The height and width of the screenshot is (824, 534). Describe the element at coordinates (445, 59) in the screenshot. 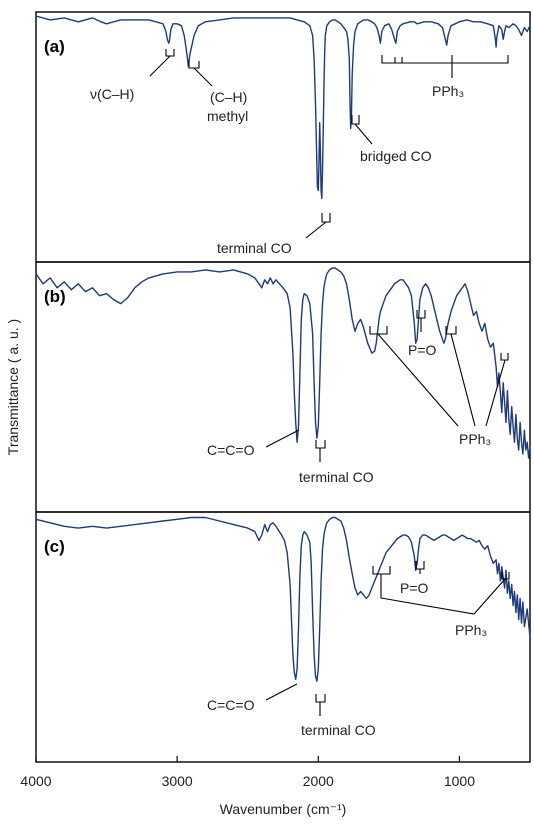

I see `bracket-pph3-a` at that location.